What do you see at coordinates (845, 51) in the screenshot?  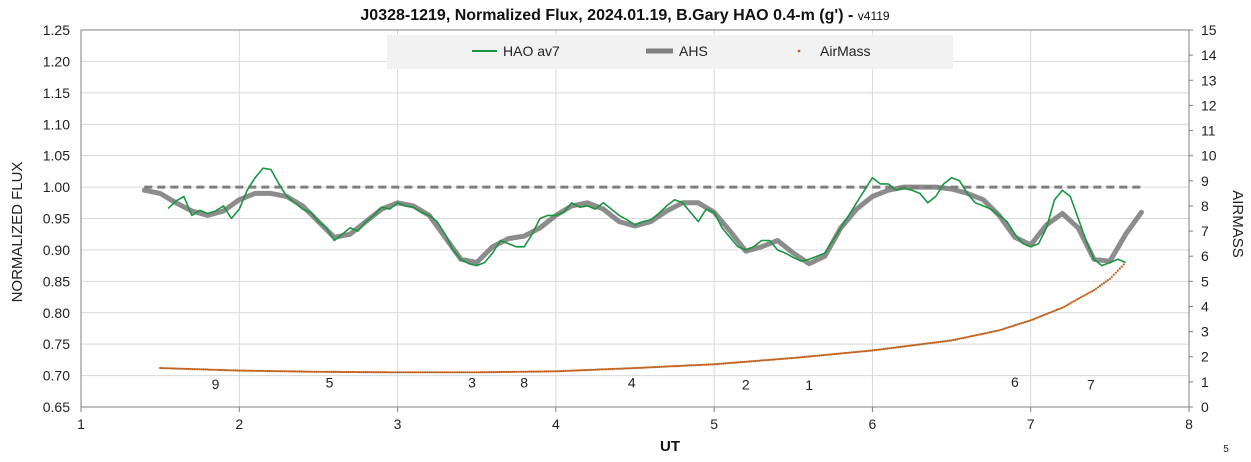 I see `legend-label-airmass: AirMass` at bounding box center [845, 51].